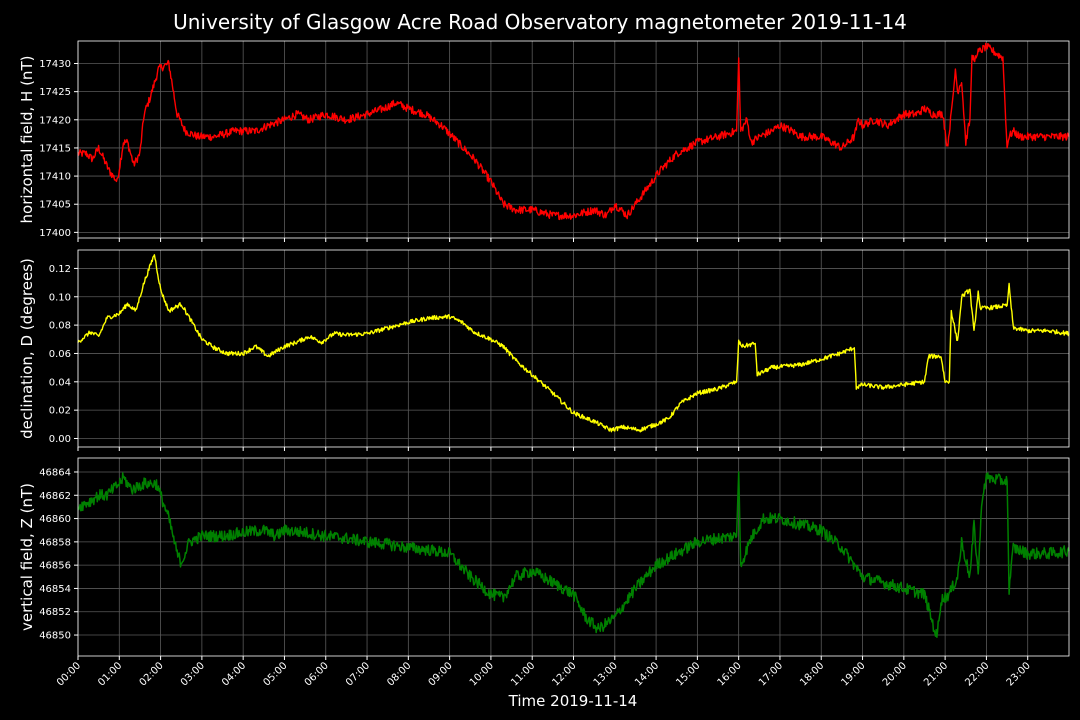  I want to click on y-axis-label: horizontal field, H (nT), so click(27, 140).